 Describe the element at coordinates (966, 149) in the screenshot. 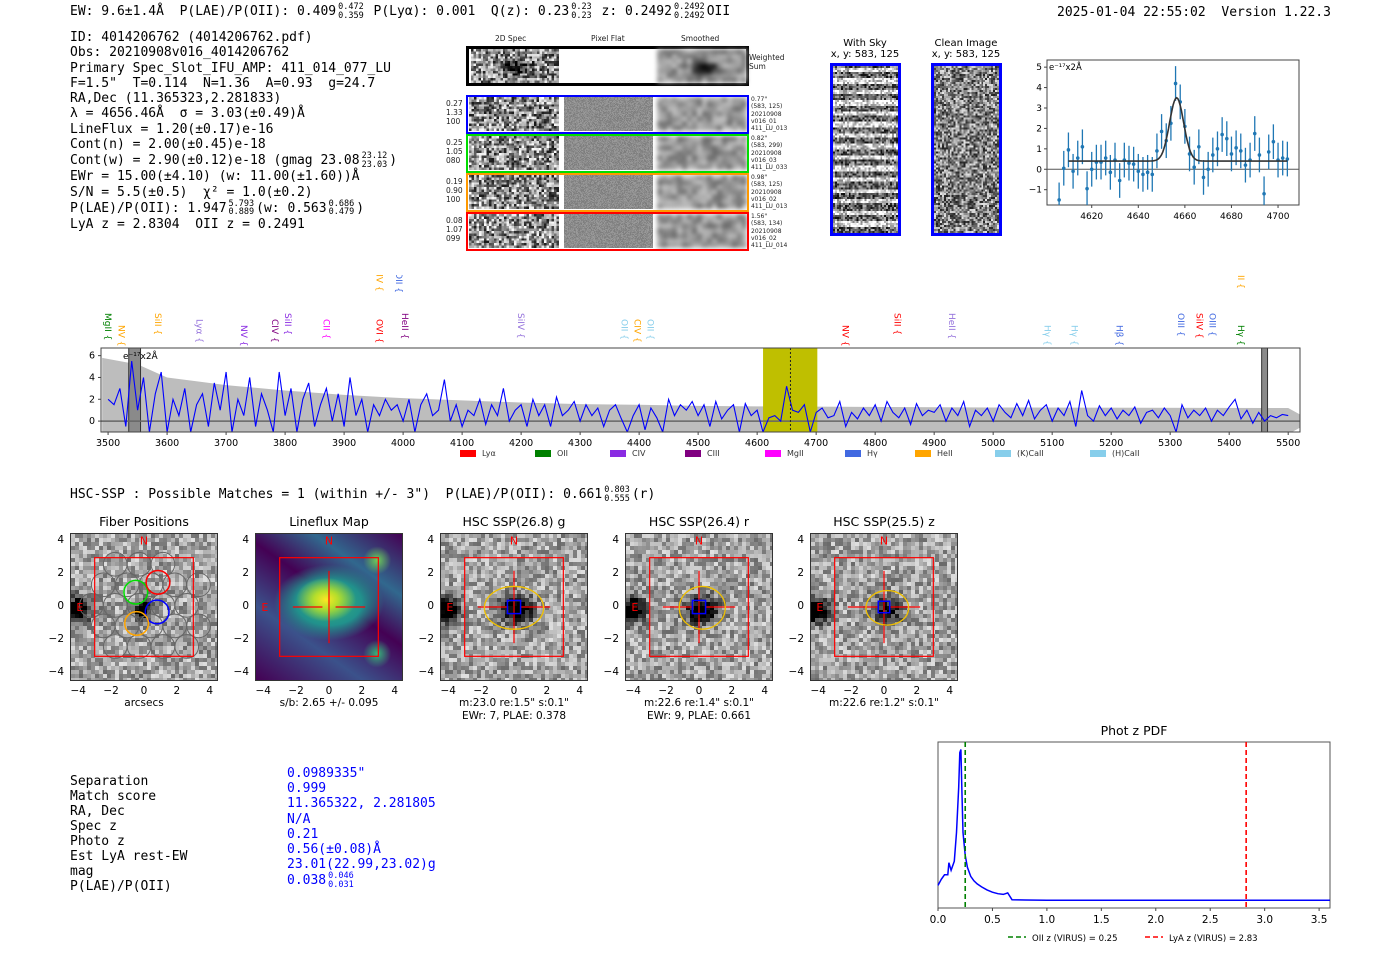

I see `clean-image` at that location.